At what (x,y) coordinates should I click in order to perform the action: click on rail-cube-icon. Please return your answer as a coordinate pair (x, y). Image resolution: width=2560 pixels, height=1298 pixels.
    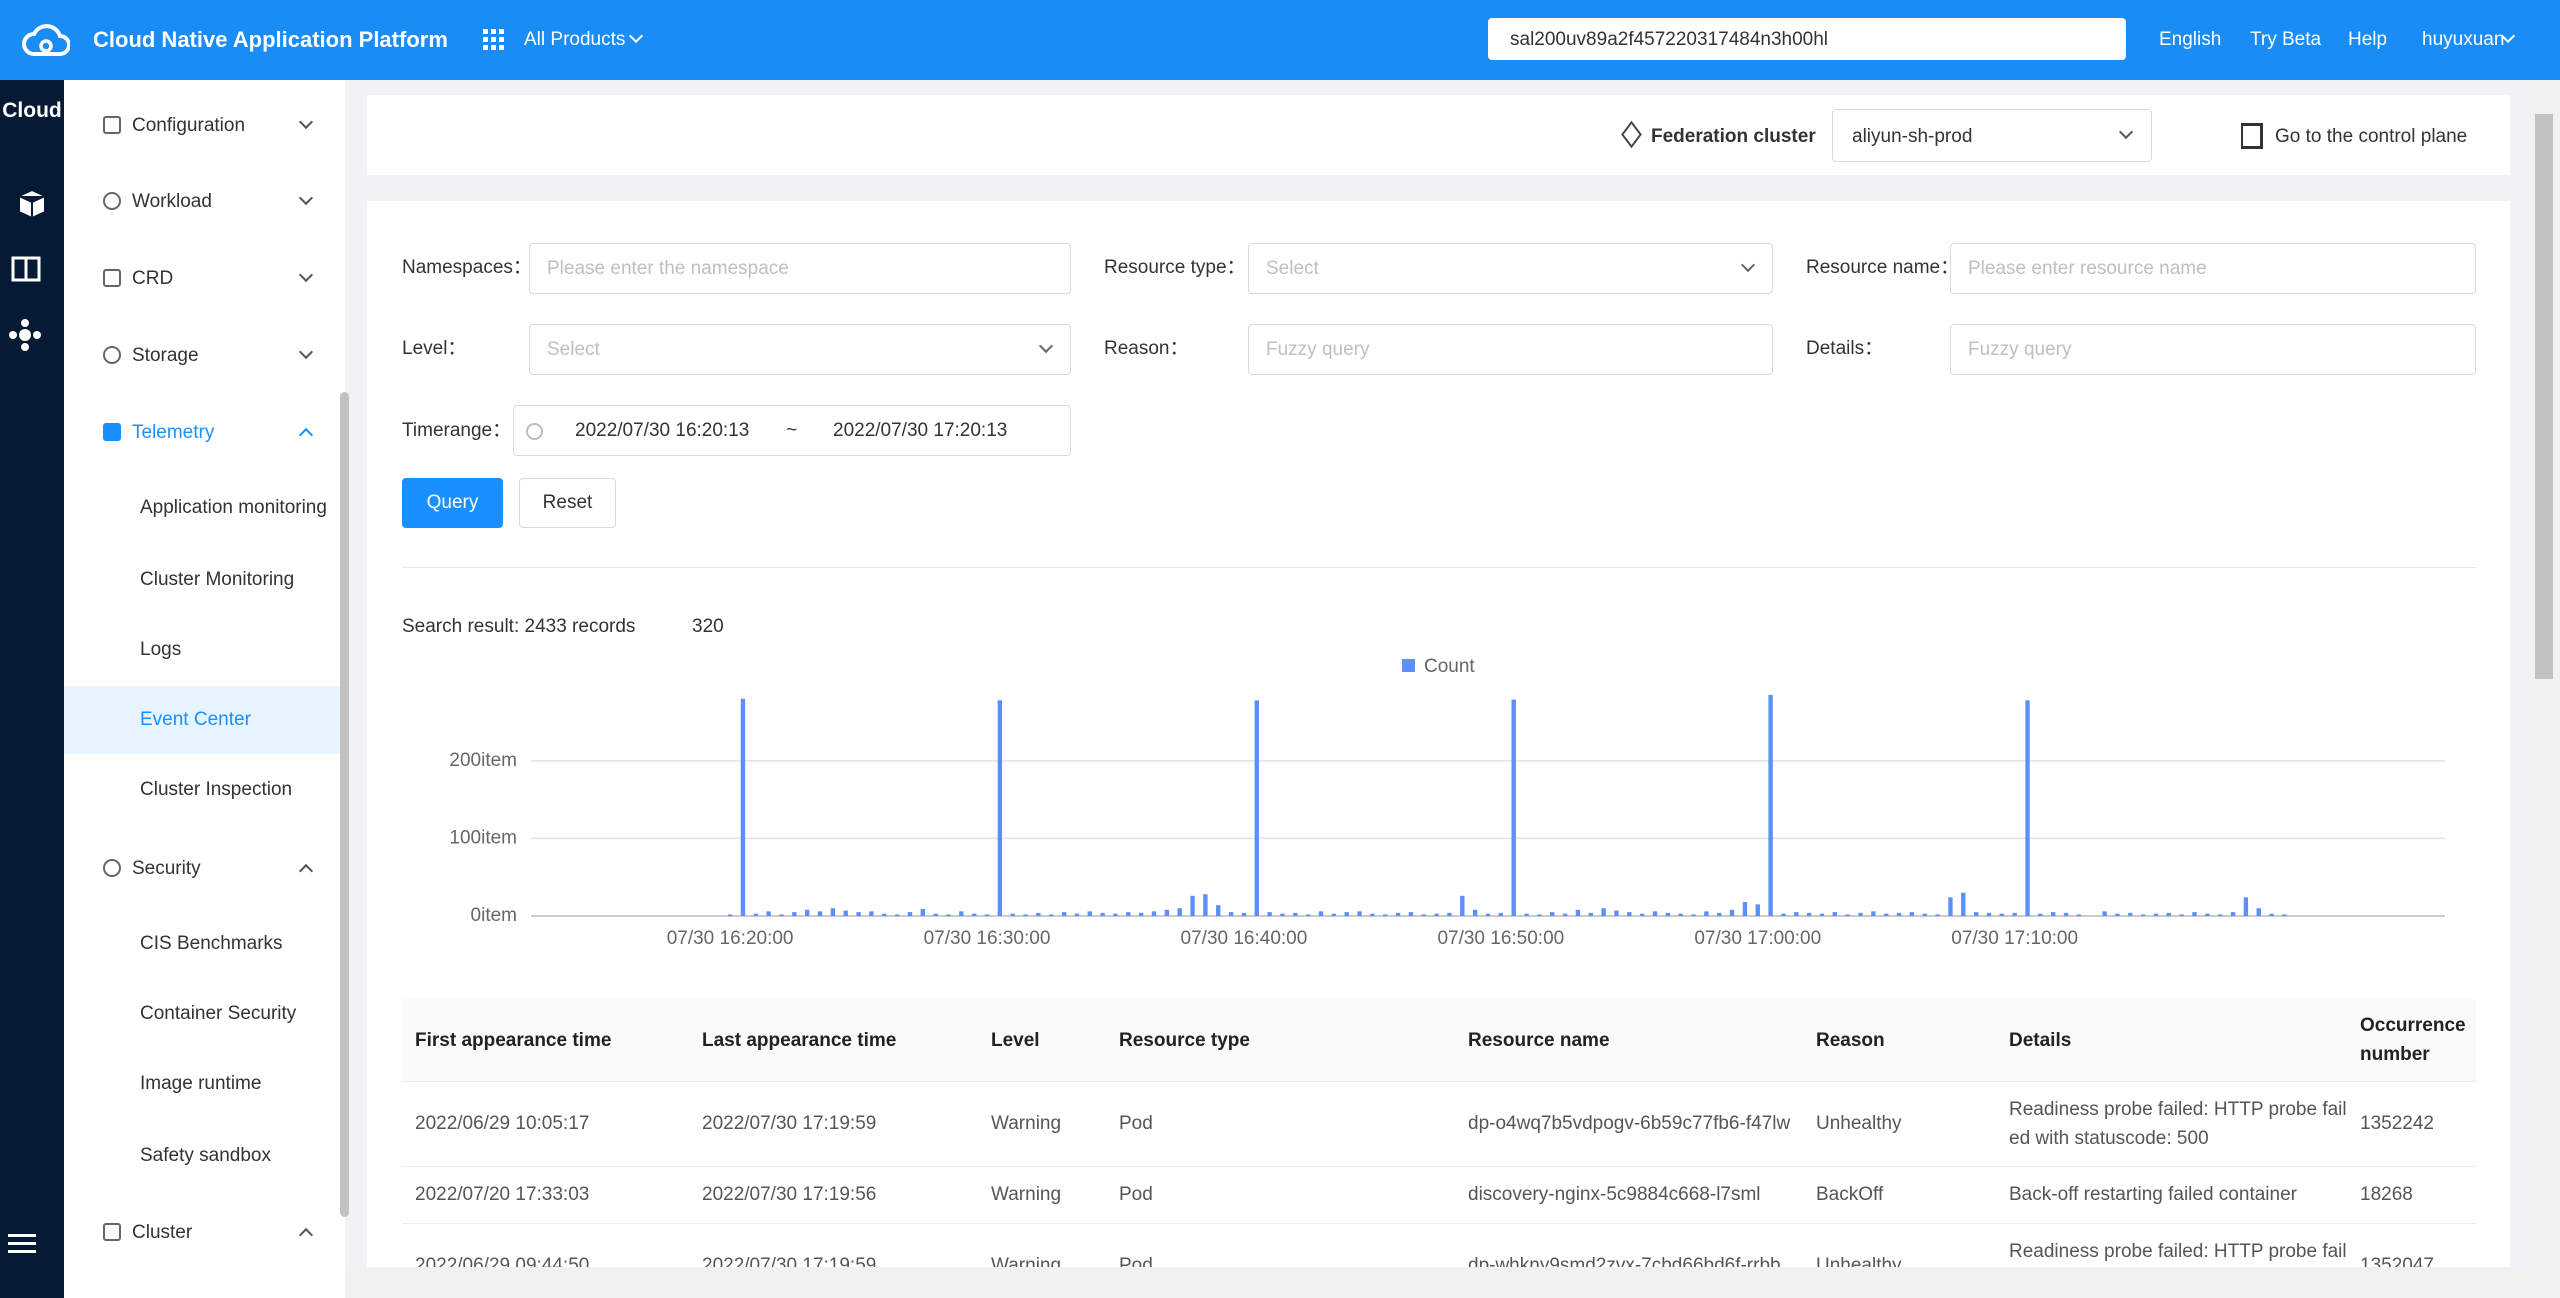
    Looking at the image, I should click on (32, 204).